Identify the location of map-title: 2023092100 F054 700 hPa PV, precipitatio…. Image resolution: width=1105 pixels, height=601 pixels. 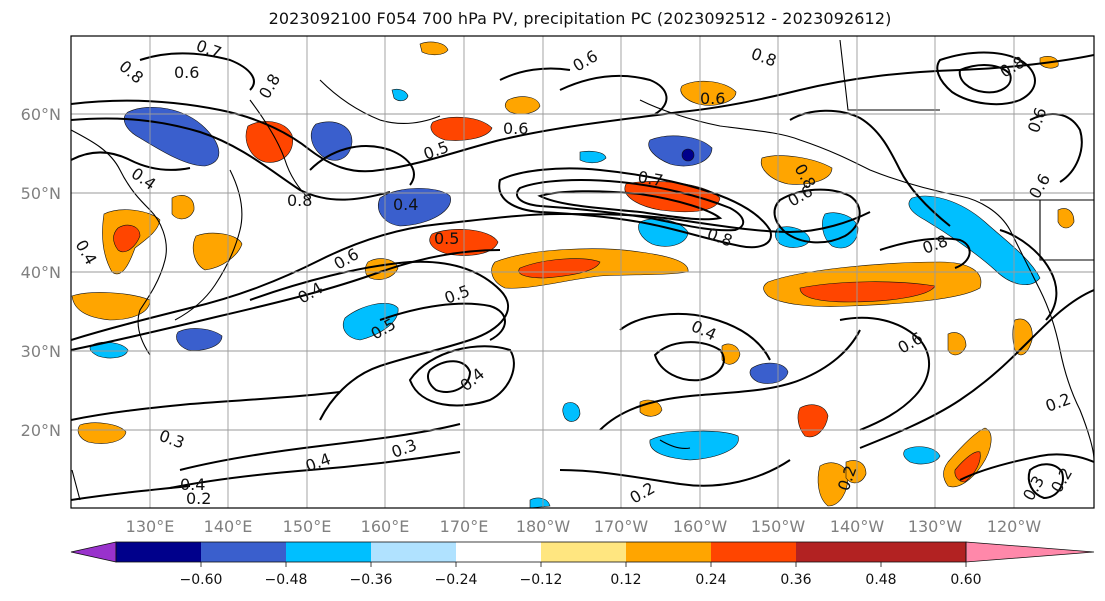
(580, 18).